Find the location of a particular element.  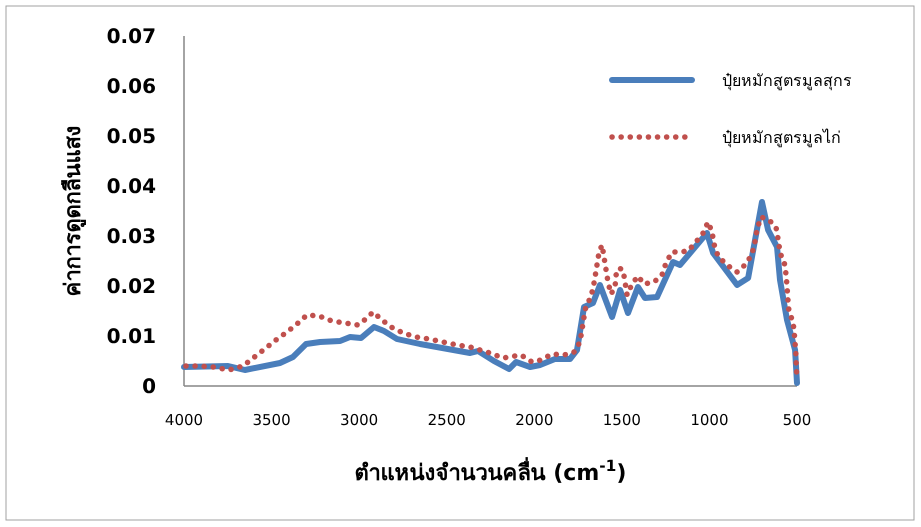

legend-label: ปุ๋ยหมักสูตรมูลสุกร is located at coordinates (787, 81).